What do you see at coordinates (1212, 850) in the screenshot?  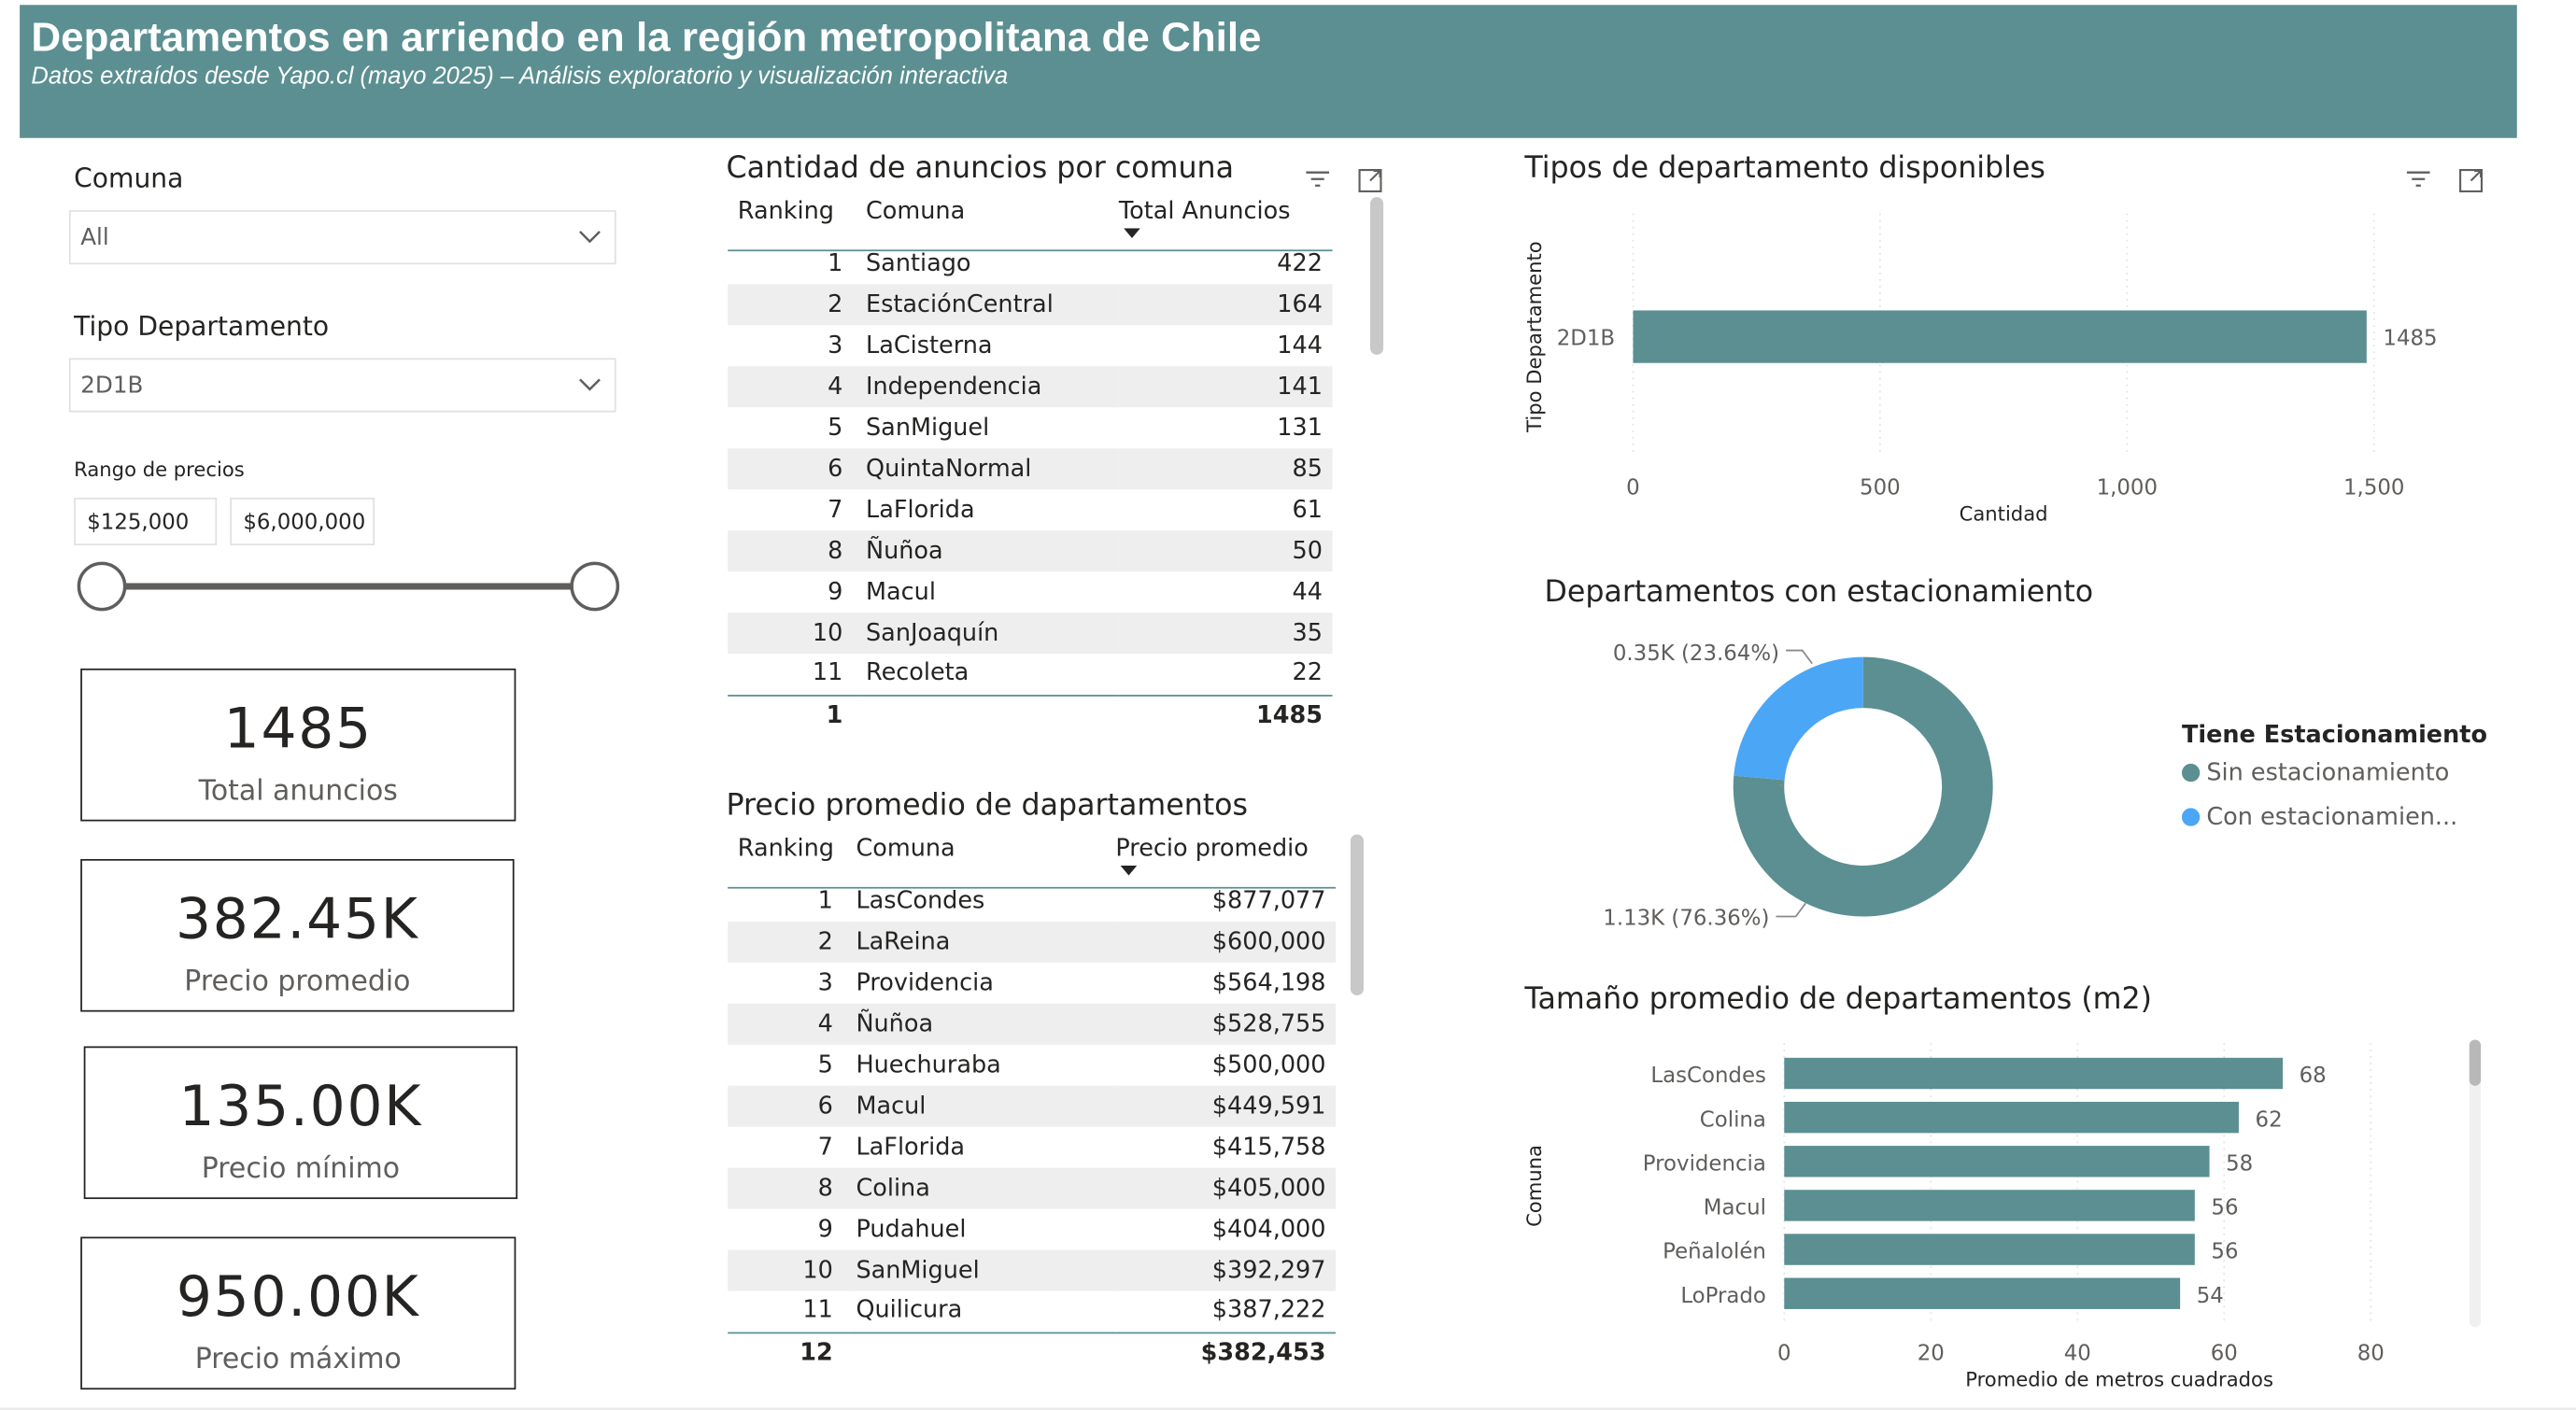 I see `column-header-precio-label: Precio promedio` at bounding box center [1212, 850].